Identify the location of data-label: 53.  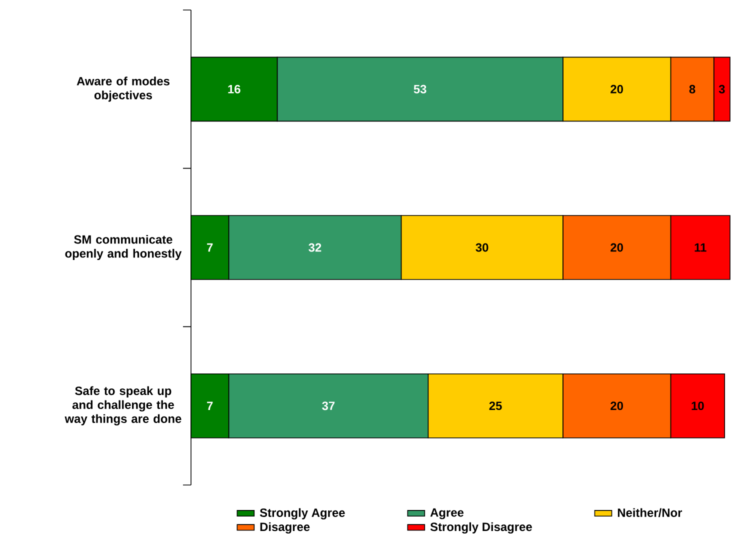
(420, 89).